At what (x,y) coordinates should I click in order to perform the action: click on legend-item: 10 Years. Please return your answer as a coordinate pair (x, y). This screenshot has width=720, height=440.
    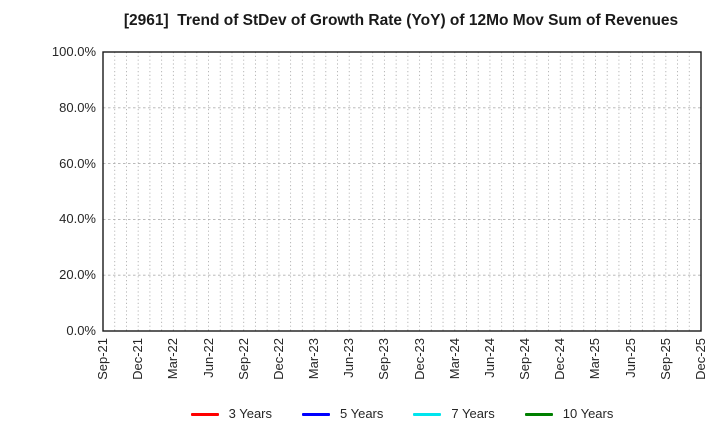
    Looking at the image, I should click on (569, 414).